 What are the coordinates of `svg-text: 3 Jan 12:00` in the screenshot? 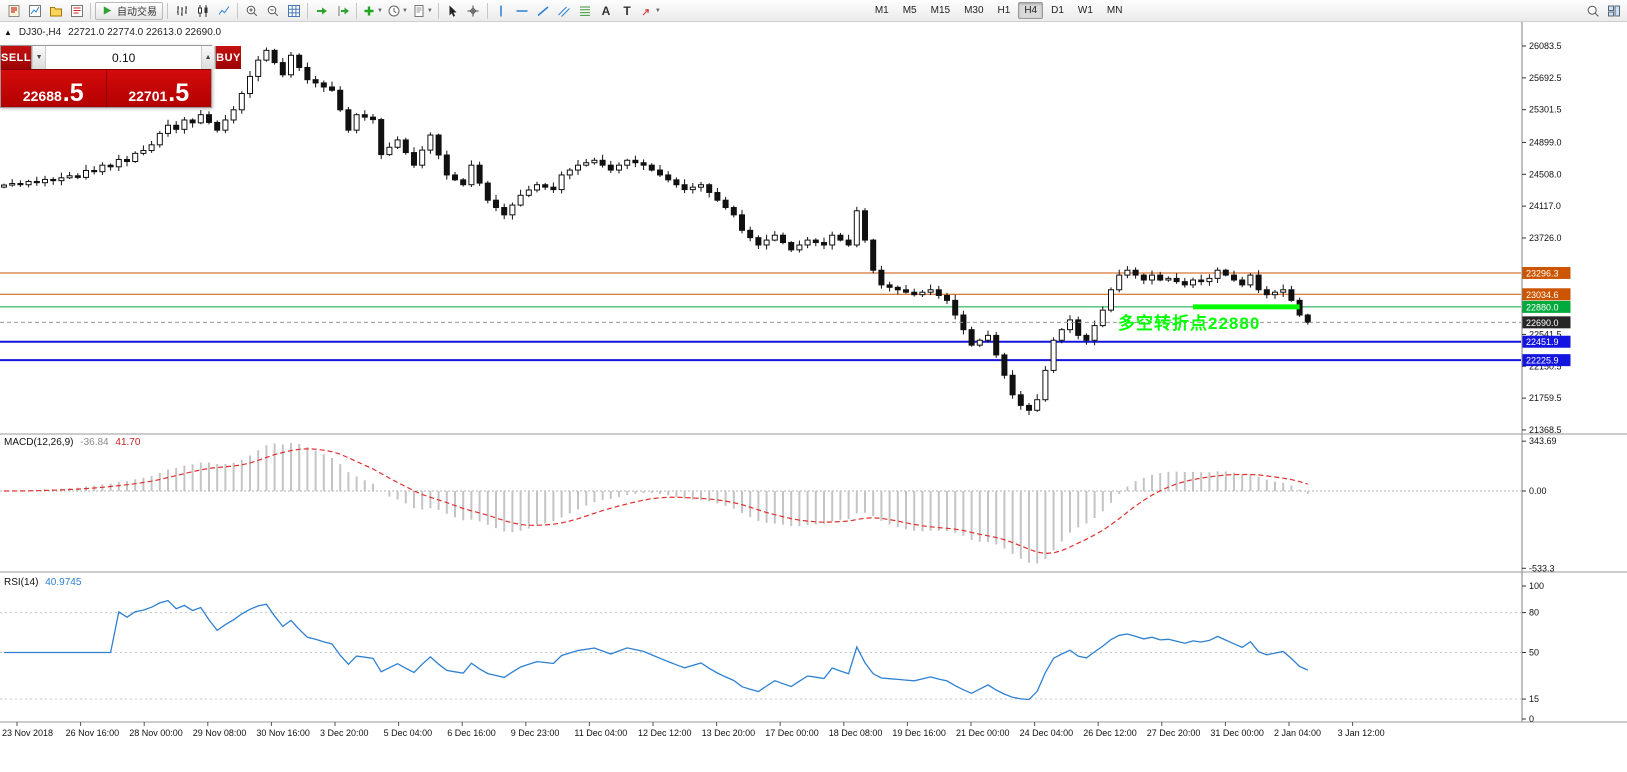 It's located at (1361, 733).